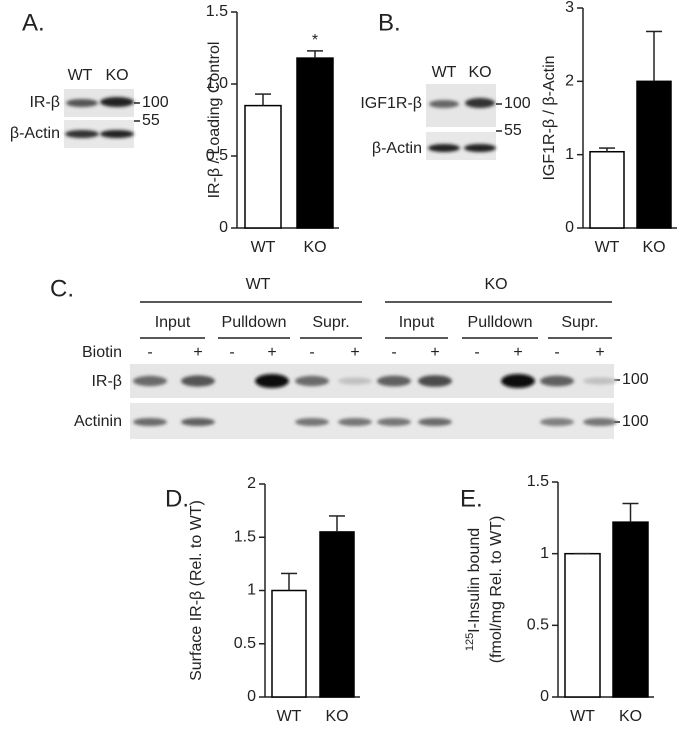  What do you see at coordinates (33, 22) in the screenshot?
I see `panel-label: A.` at bounding box center [33, 22].